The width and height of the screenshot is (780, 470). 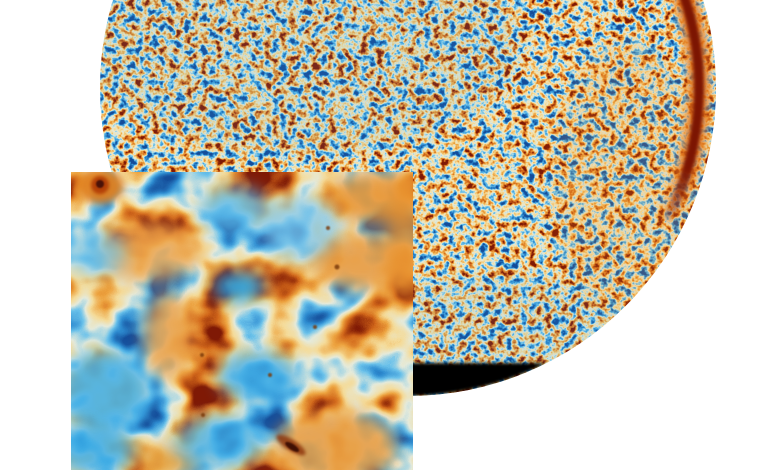 What do you see at coordinates (660, 279) in the screenshot?
I see `arc-tail-fleck` at bounding box center [660, 279].